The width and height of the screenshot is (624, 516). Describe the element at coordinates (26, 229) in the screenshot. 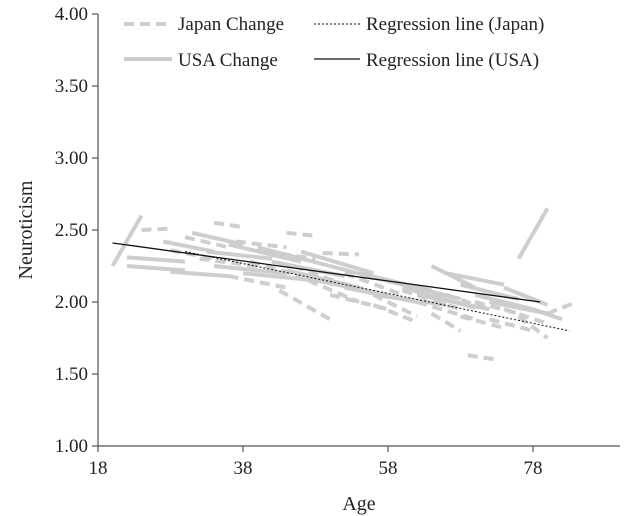

I see `y-axis-title: Neuroticism` at that location.